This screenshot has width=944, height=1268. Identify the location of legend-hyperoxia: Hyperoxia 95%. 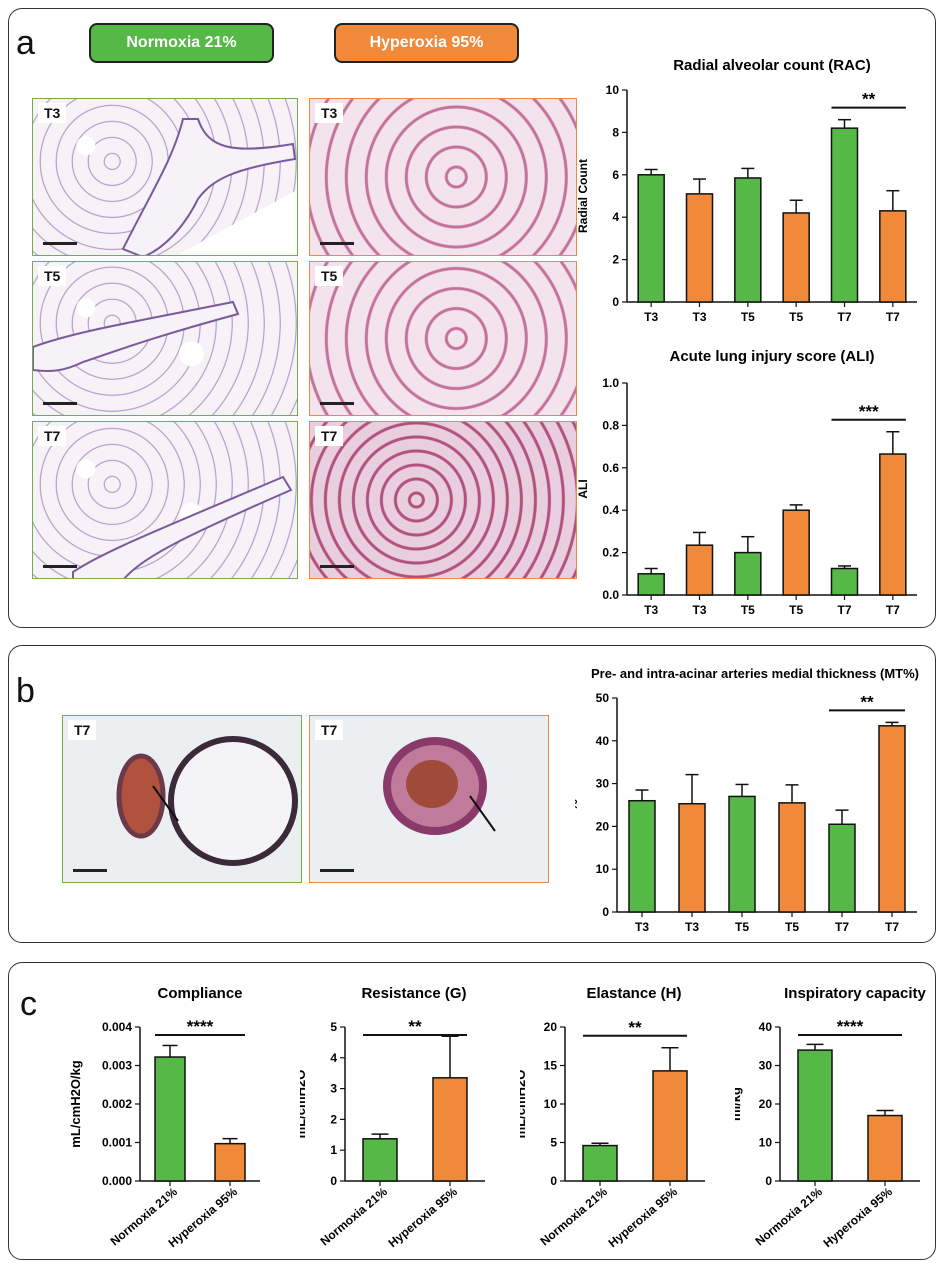
(426, 43).